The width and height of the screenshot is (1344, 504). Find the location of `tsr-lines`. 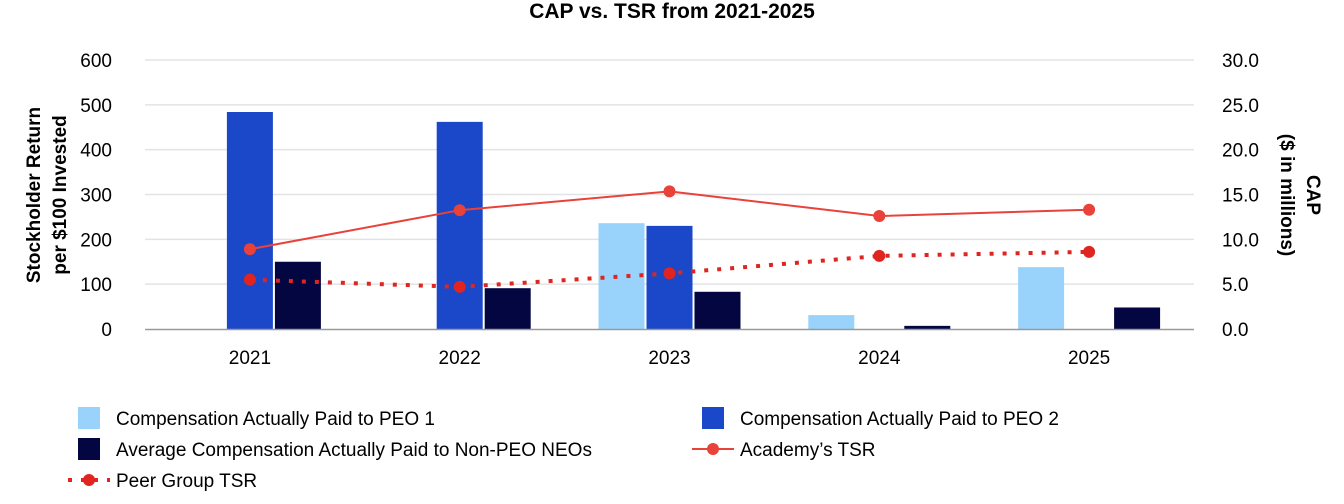

tsr-lines is located at coordinates (669, 239).